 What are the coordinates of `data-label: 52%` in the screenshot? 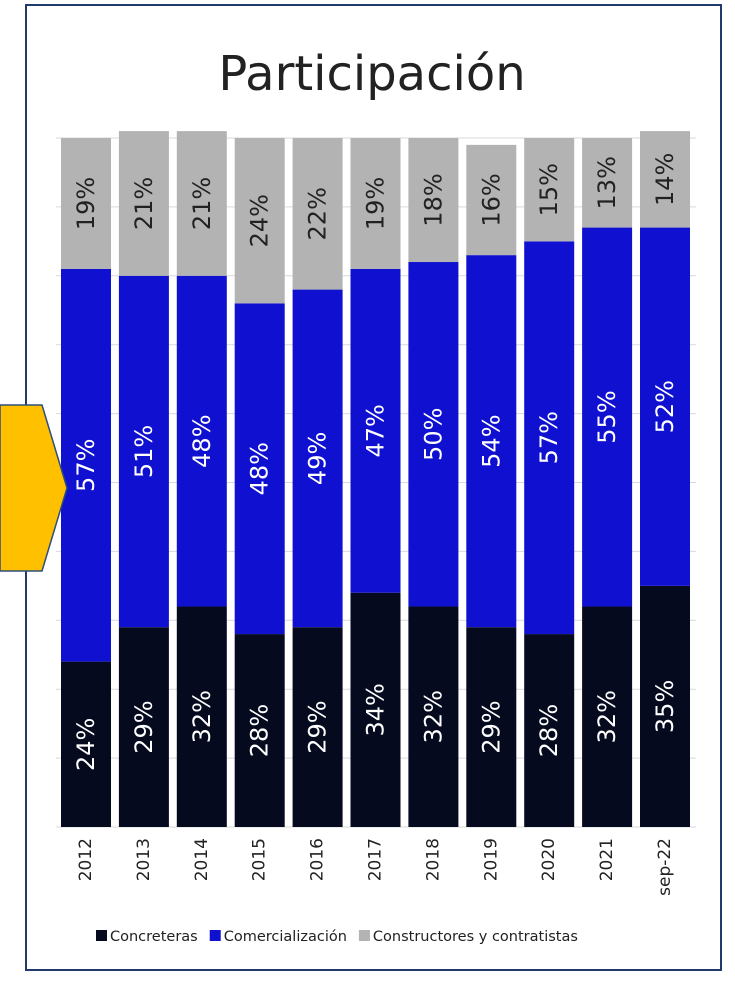 It's located at (665, 406).